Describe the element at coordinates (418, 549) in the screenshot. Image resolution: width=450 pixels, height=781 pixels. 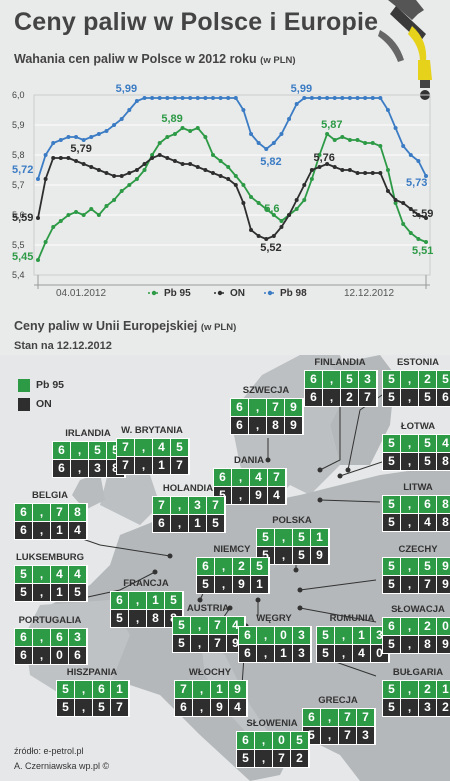
I see `country-name: CZECHY` at that location.